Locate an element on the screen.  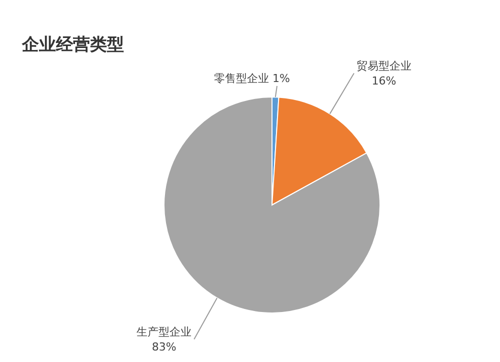
data-label: 83% is located at coordinates (164, 347).